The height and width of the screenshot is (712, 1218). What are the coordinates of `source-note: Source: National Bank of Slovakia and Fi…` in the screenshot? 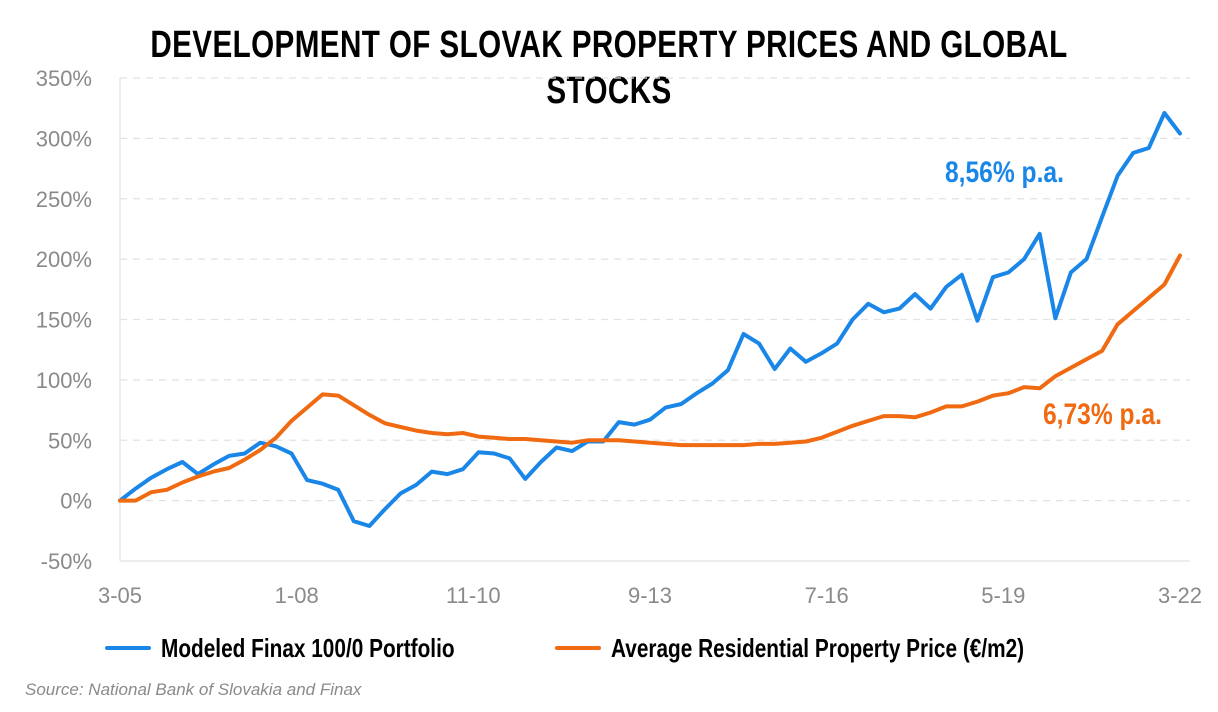 It's located at (193, 689).